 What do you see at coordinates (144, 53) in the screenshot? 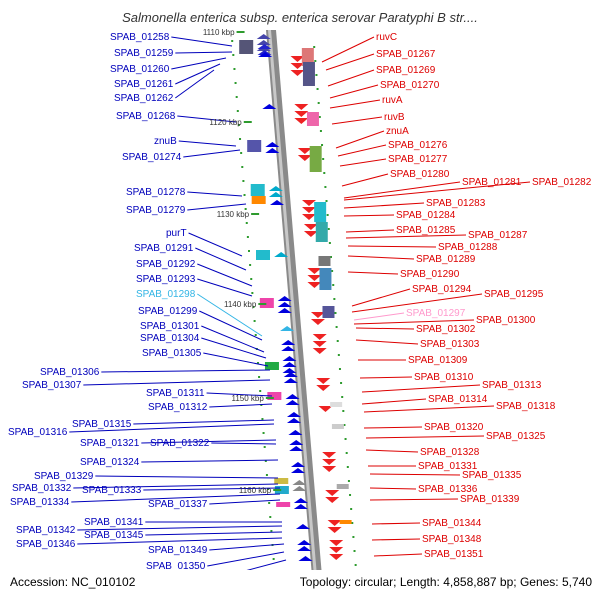
I see `gene-label-left: SPAB_01259` at bounding box center [144, 53].